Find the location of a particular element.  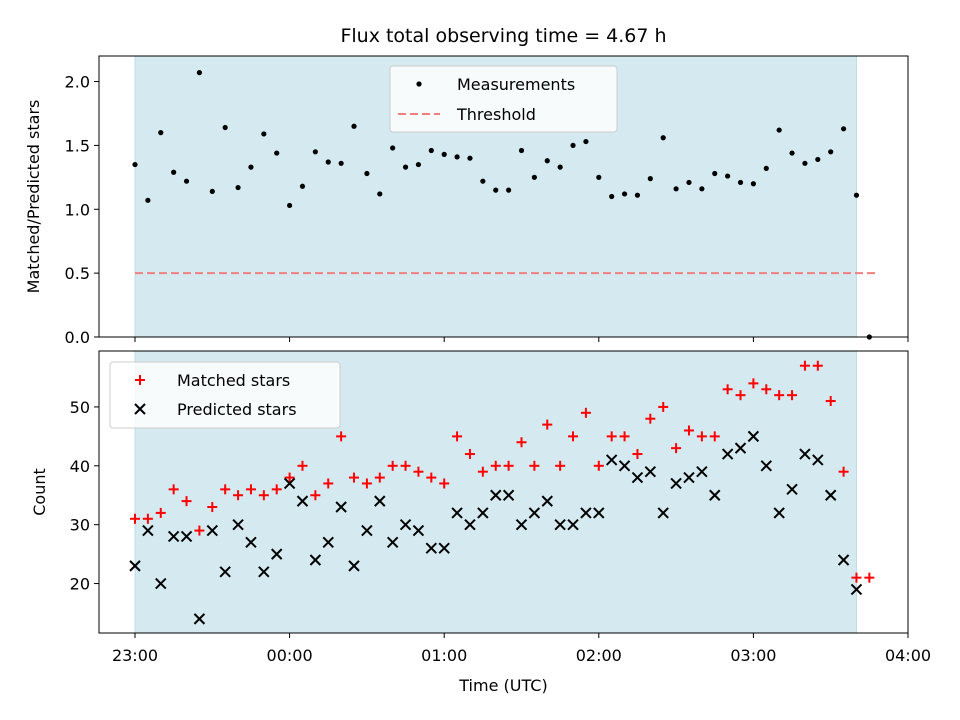

count-y-axis-label: Count is located at coordinates (39, 492).